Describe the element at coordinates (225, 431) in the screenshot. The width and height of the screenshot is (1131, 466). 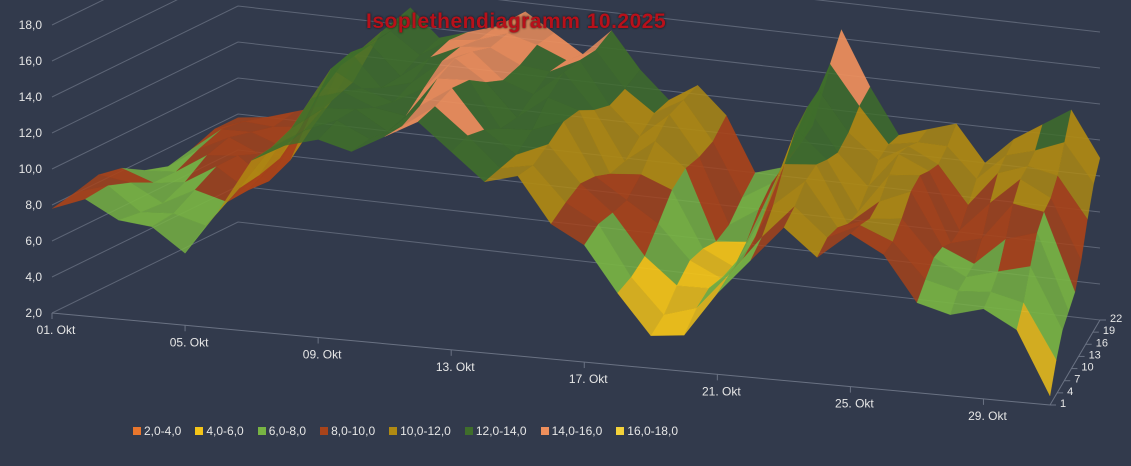
I see `legend-label: 4,0-6,0` at that location.